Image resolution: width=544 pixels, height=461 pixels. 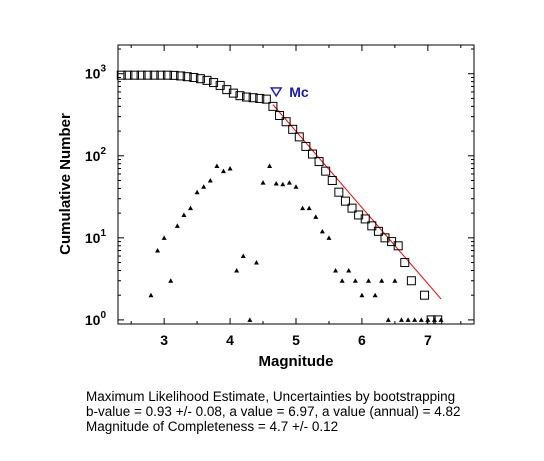 I want to click on mc-marker-group: Mc, so click(x=289, y=92).